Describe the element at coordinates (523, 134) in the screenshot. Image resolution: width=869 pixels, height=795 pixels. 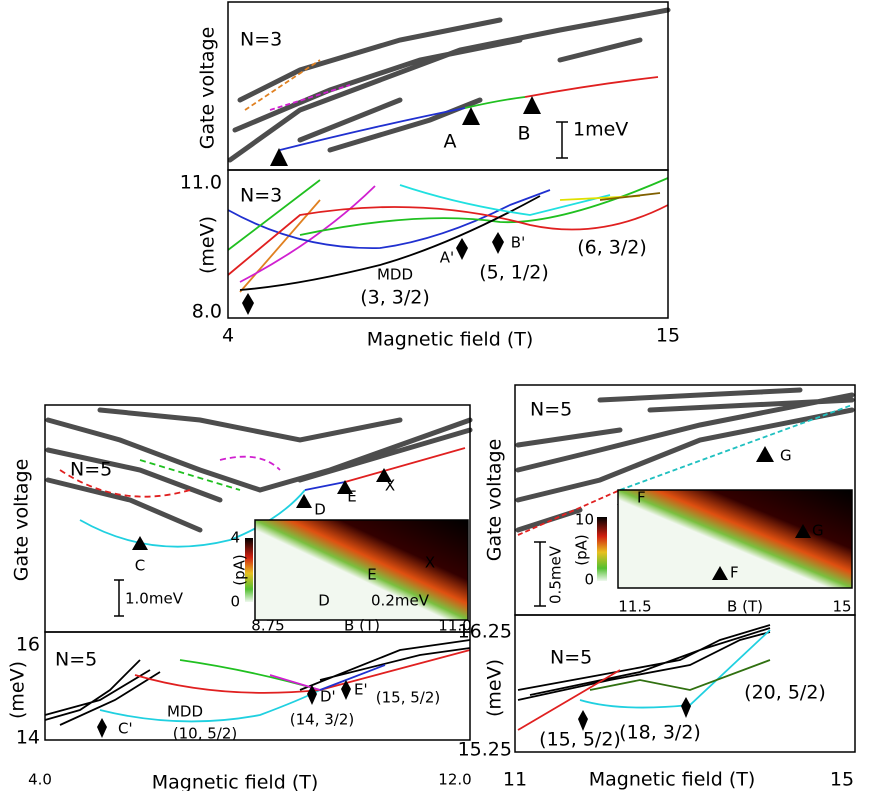
I see `label: B` at that location.